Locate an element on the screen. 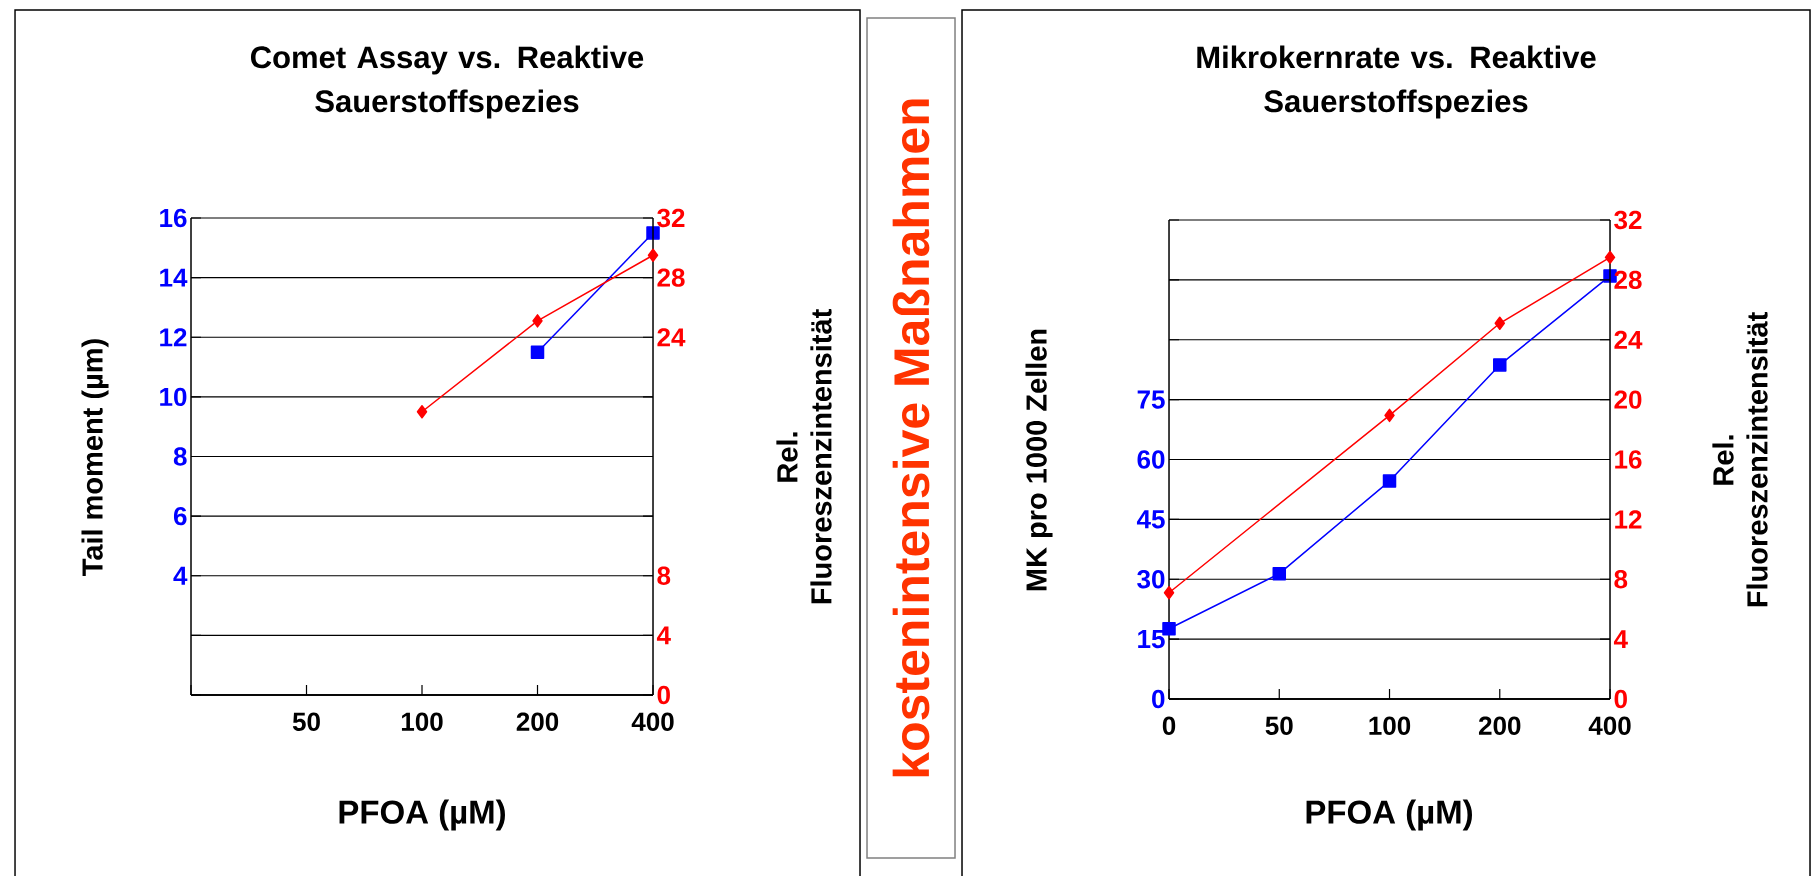 The image size is (1819, 876). y-axis-title: MK pro 1000 Zellen is located at coordinates (1039, 460).